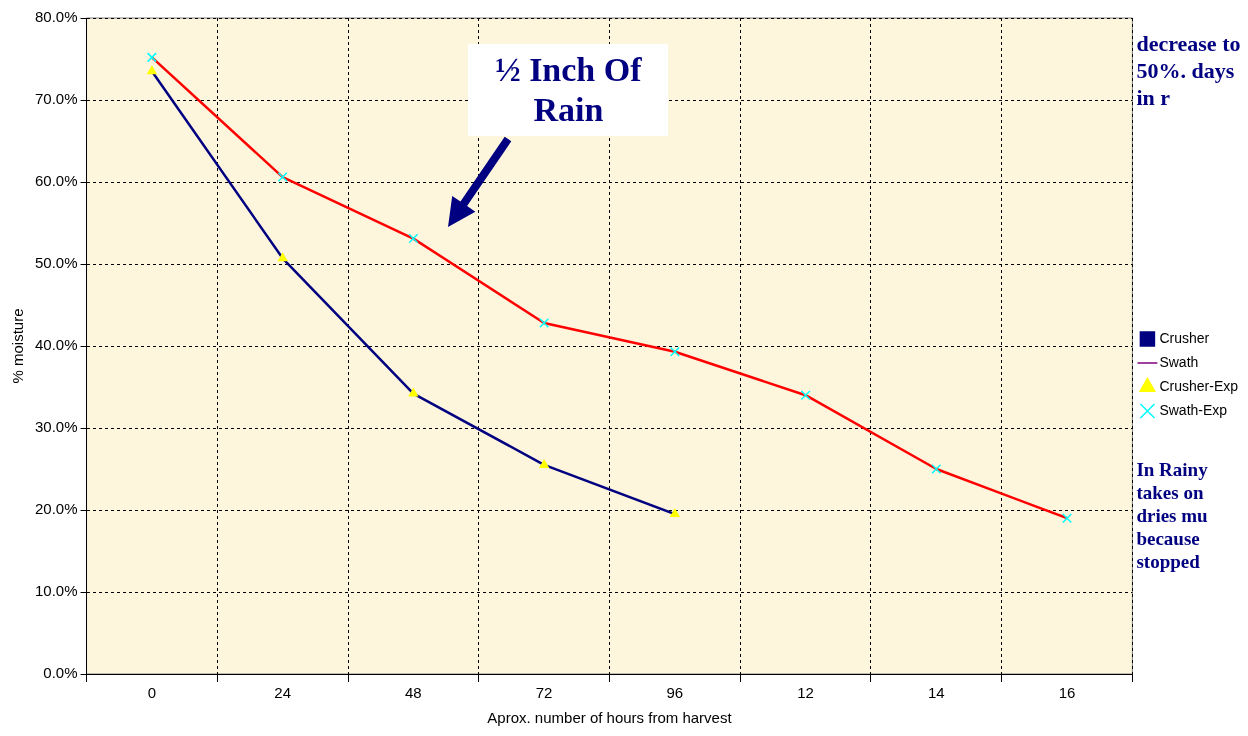  What do you see at coordinates (56, 591) in the screenshot?
I see `y-tick-label: 10.0%` at bounding box center [56, 591].